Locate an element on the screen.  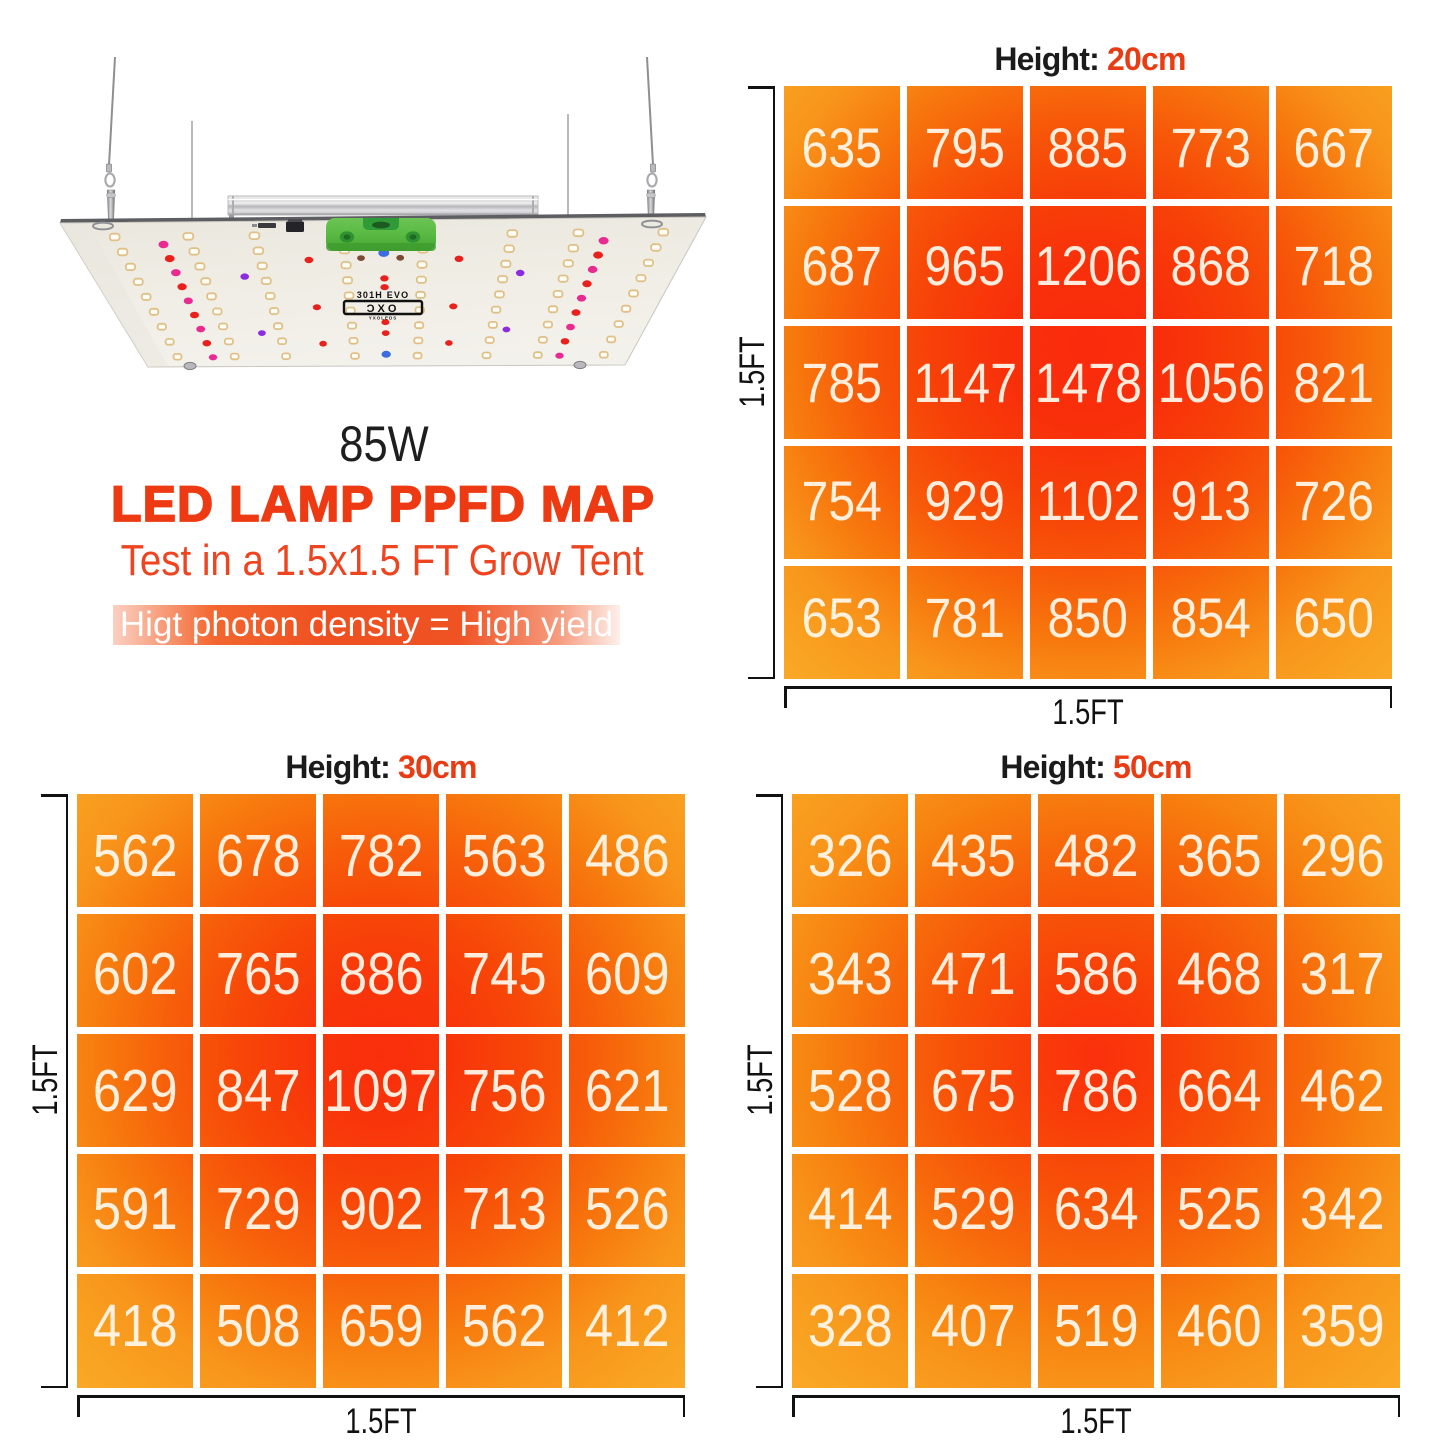
svg-text: YXOLEDS is located at coordinates (383, 318).